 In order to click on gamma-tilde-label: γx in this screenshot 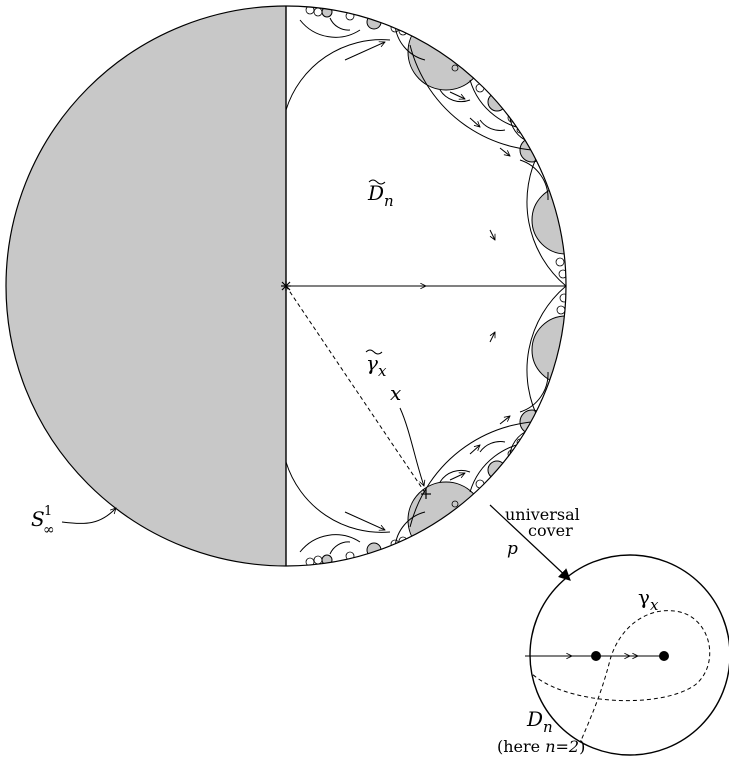, I will do `click(376, 365)`.